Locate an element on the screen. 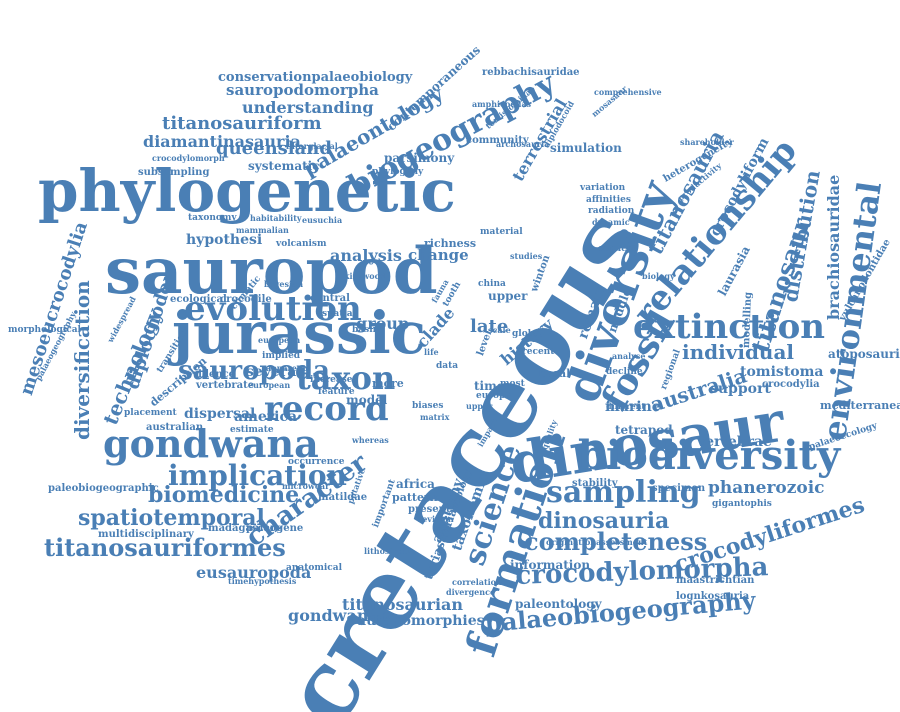 This screenshot has height=712, width=900. word-morphological: morphological is located at coordinates (44, 330).